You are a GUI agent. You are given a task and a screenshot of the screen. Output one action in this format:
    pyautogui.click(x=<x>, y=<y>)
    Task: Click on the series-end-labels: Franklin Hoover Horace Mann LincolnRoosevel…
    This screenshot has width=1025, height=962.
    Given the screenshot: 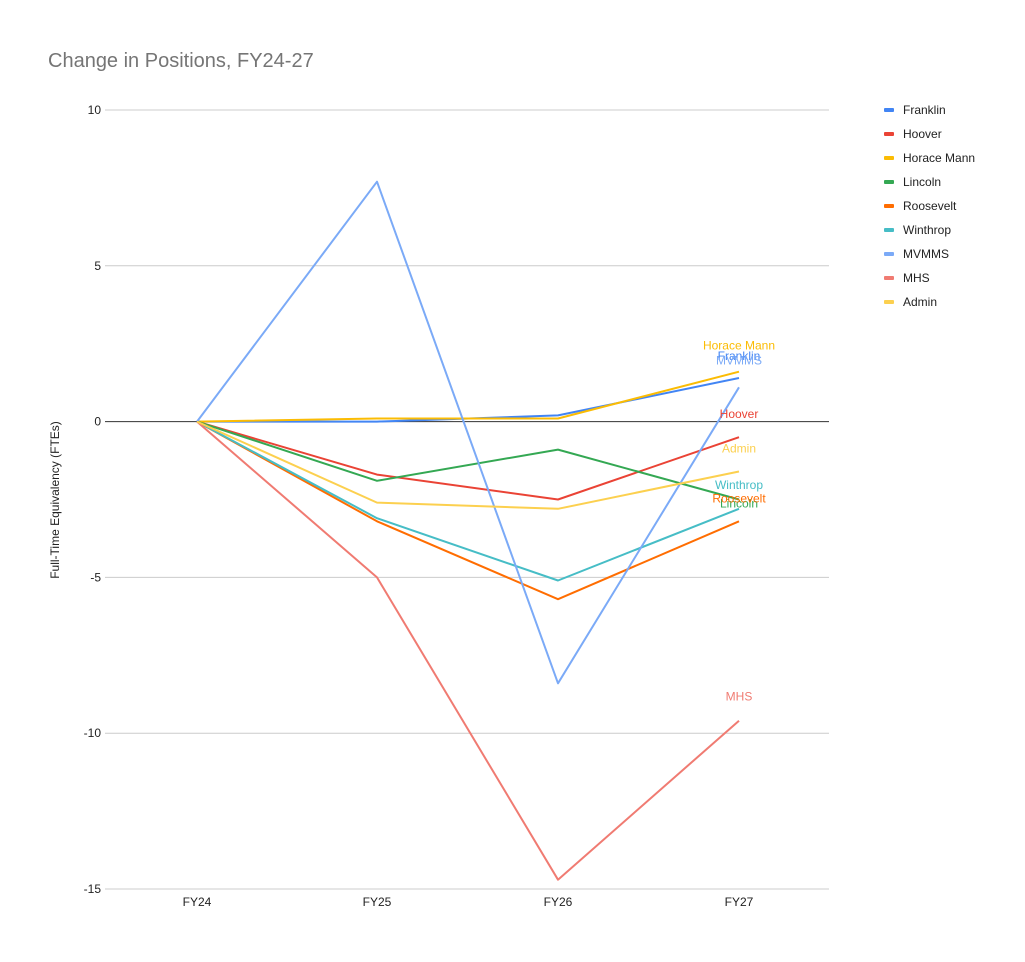 What is the action you would take?
    pyautogui.click(x=739, y=521)
    